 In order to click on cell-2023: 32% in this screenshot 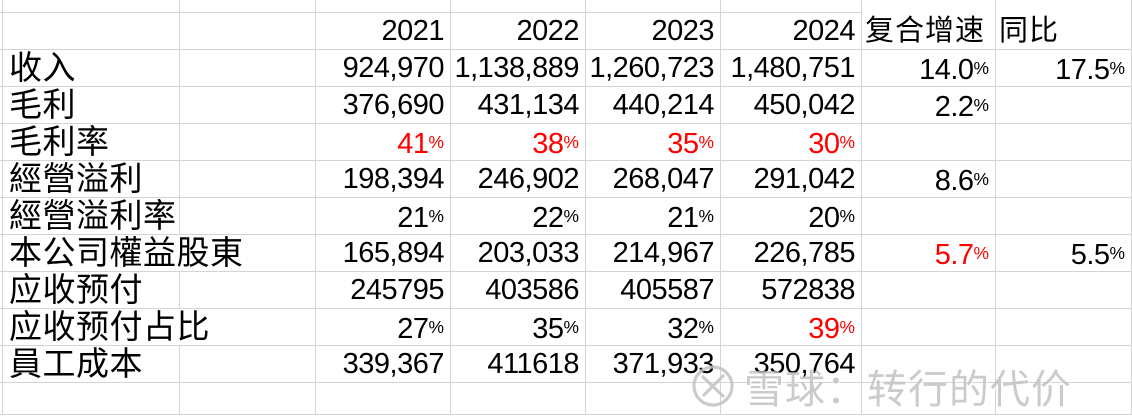, I will do `click(653, 327)`.